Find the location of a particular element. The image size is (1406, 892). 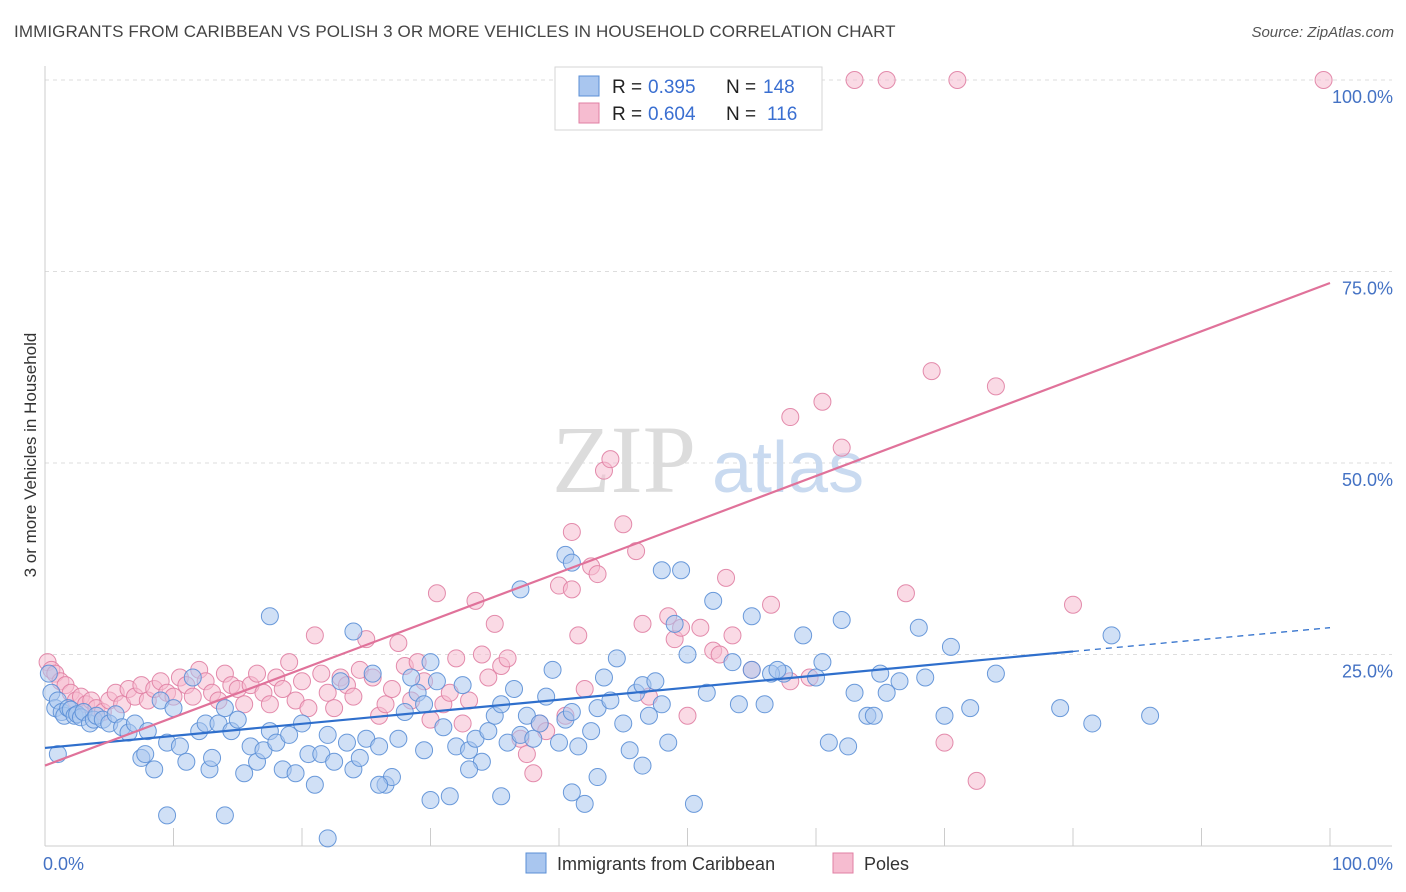

legend-pink-r-label: R = is located at coordinates (627, 114).